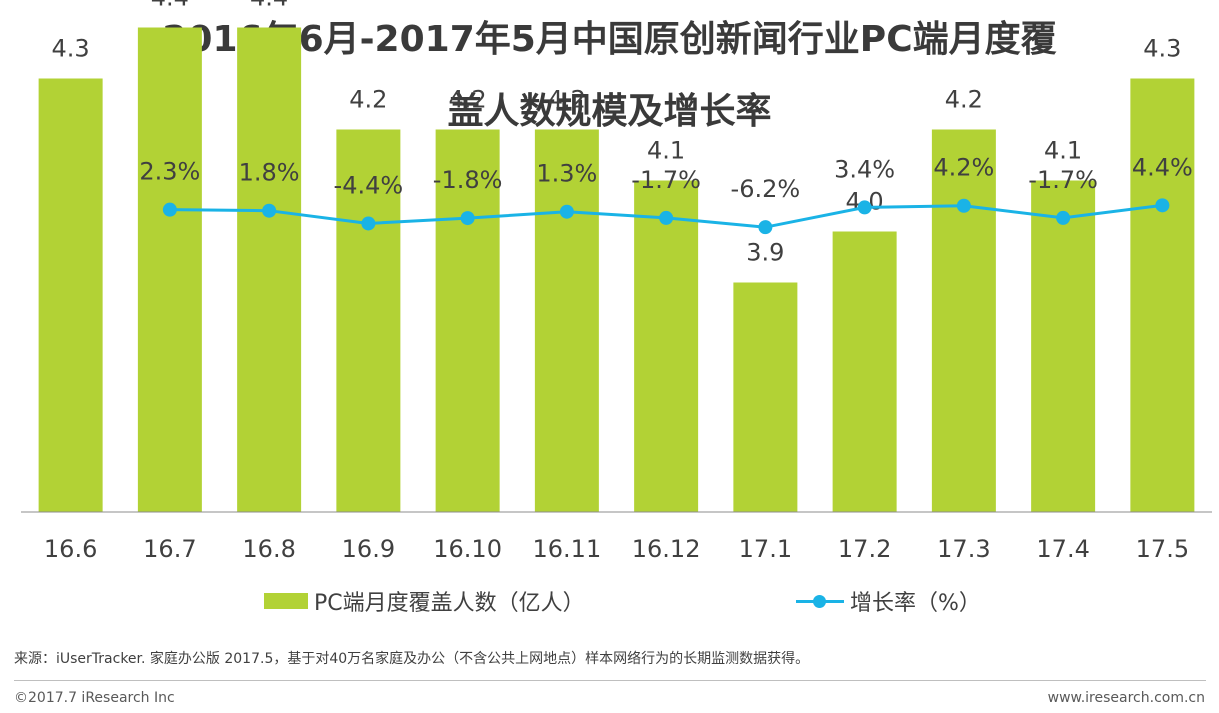  I want to click on legend-item-line: 增长率（%）, so click(888, 601).